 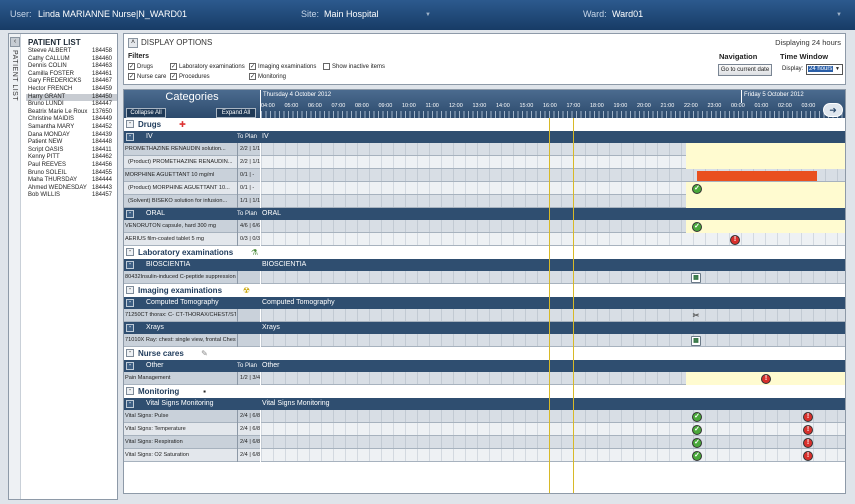 I want to click on filter-procedures: ✓ Procedures, so click(x=190, y=76).